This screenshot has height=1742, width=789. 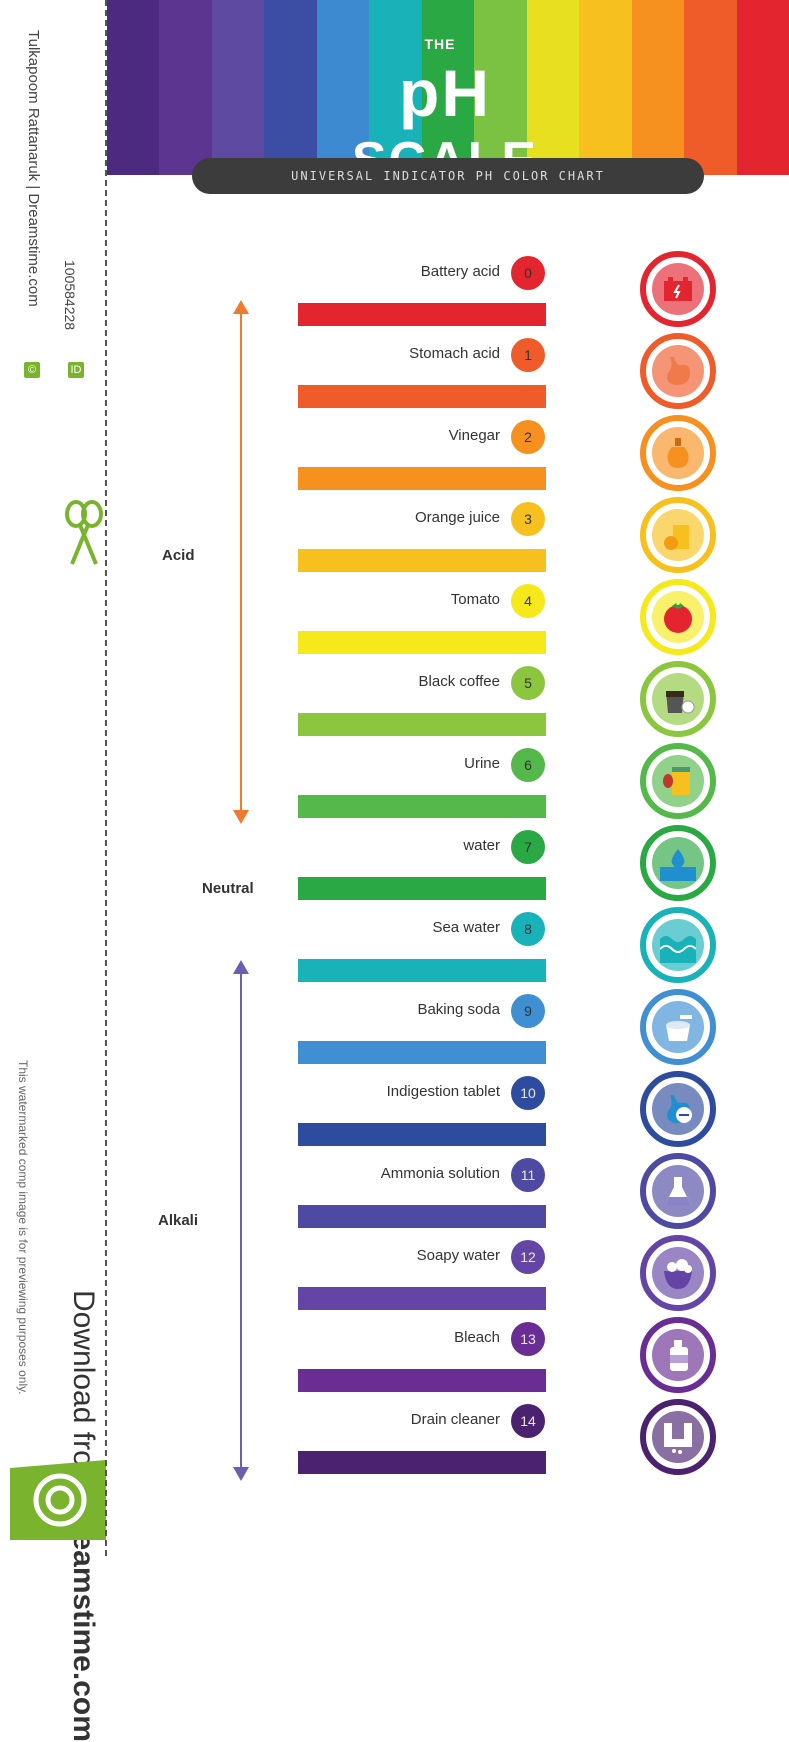 I want to click on drain-pipe-icon, so click(x=678, y=1437).